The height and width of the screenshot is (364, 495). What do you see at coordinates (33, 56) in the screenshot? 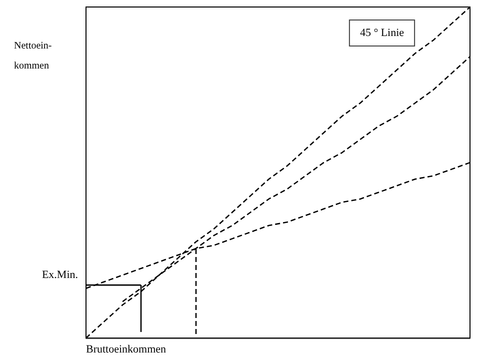
I see `y-axis-title: Nettoein- kommen` at bounding box center [33, 56].